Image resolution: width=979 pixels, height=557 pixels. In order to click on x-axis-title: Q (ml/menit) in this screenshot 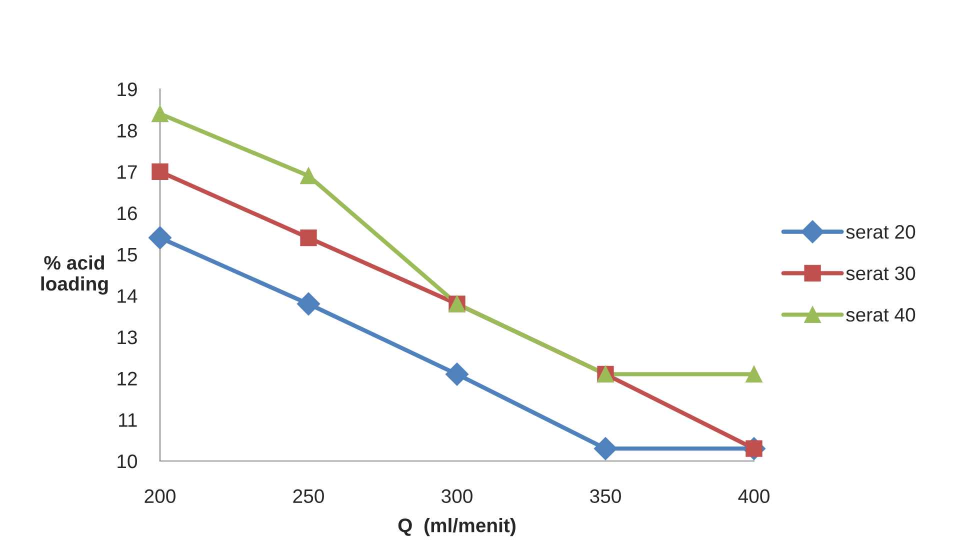, I will do `click(457, 527)`.